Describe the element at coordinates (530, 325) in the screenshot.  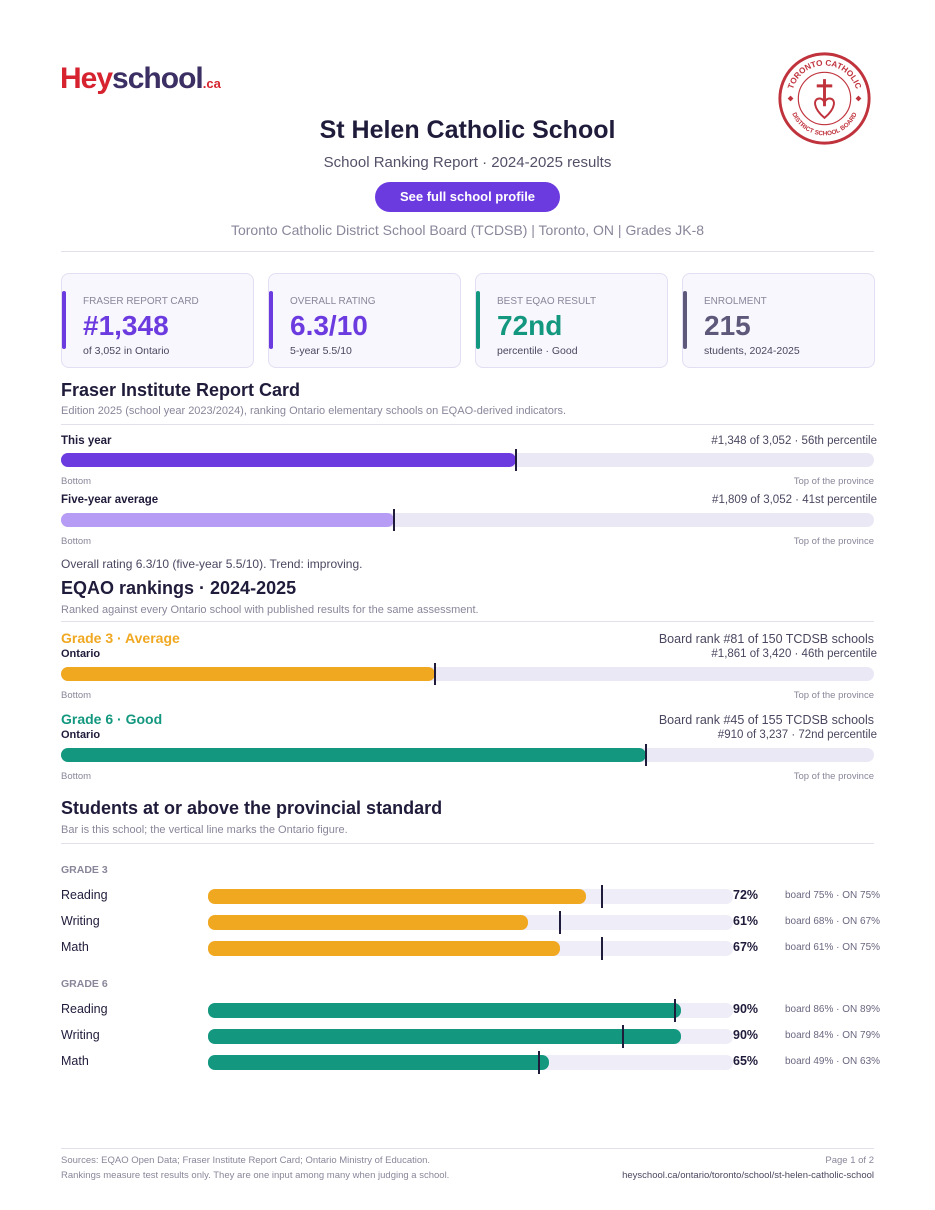
I see `card-value: 72nd` at that location.